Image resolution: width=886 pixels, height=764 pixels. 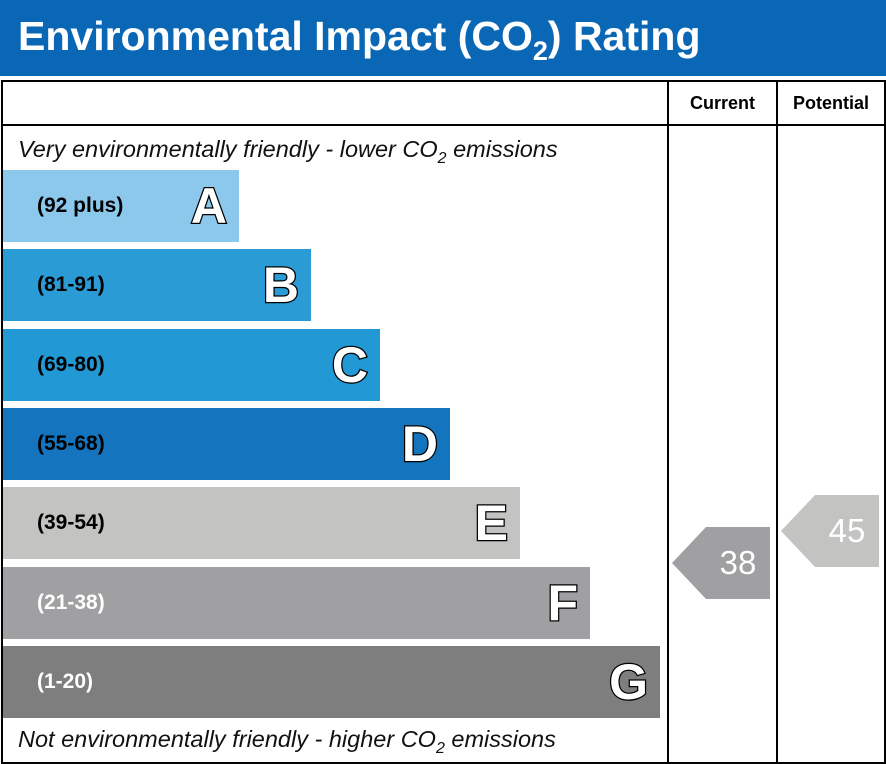 I want to click on band-f-letter: F, so click(x=562, y=602).